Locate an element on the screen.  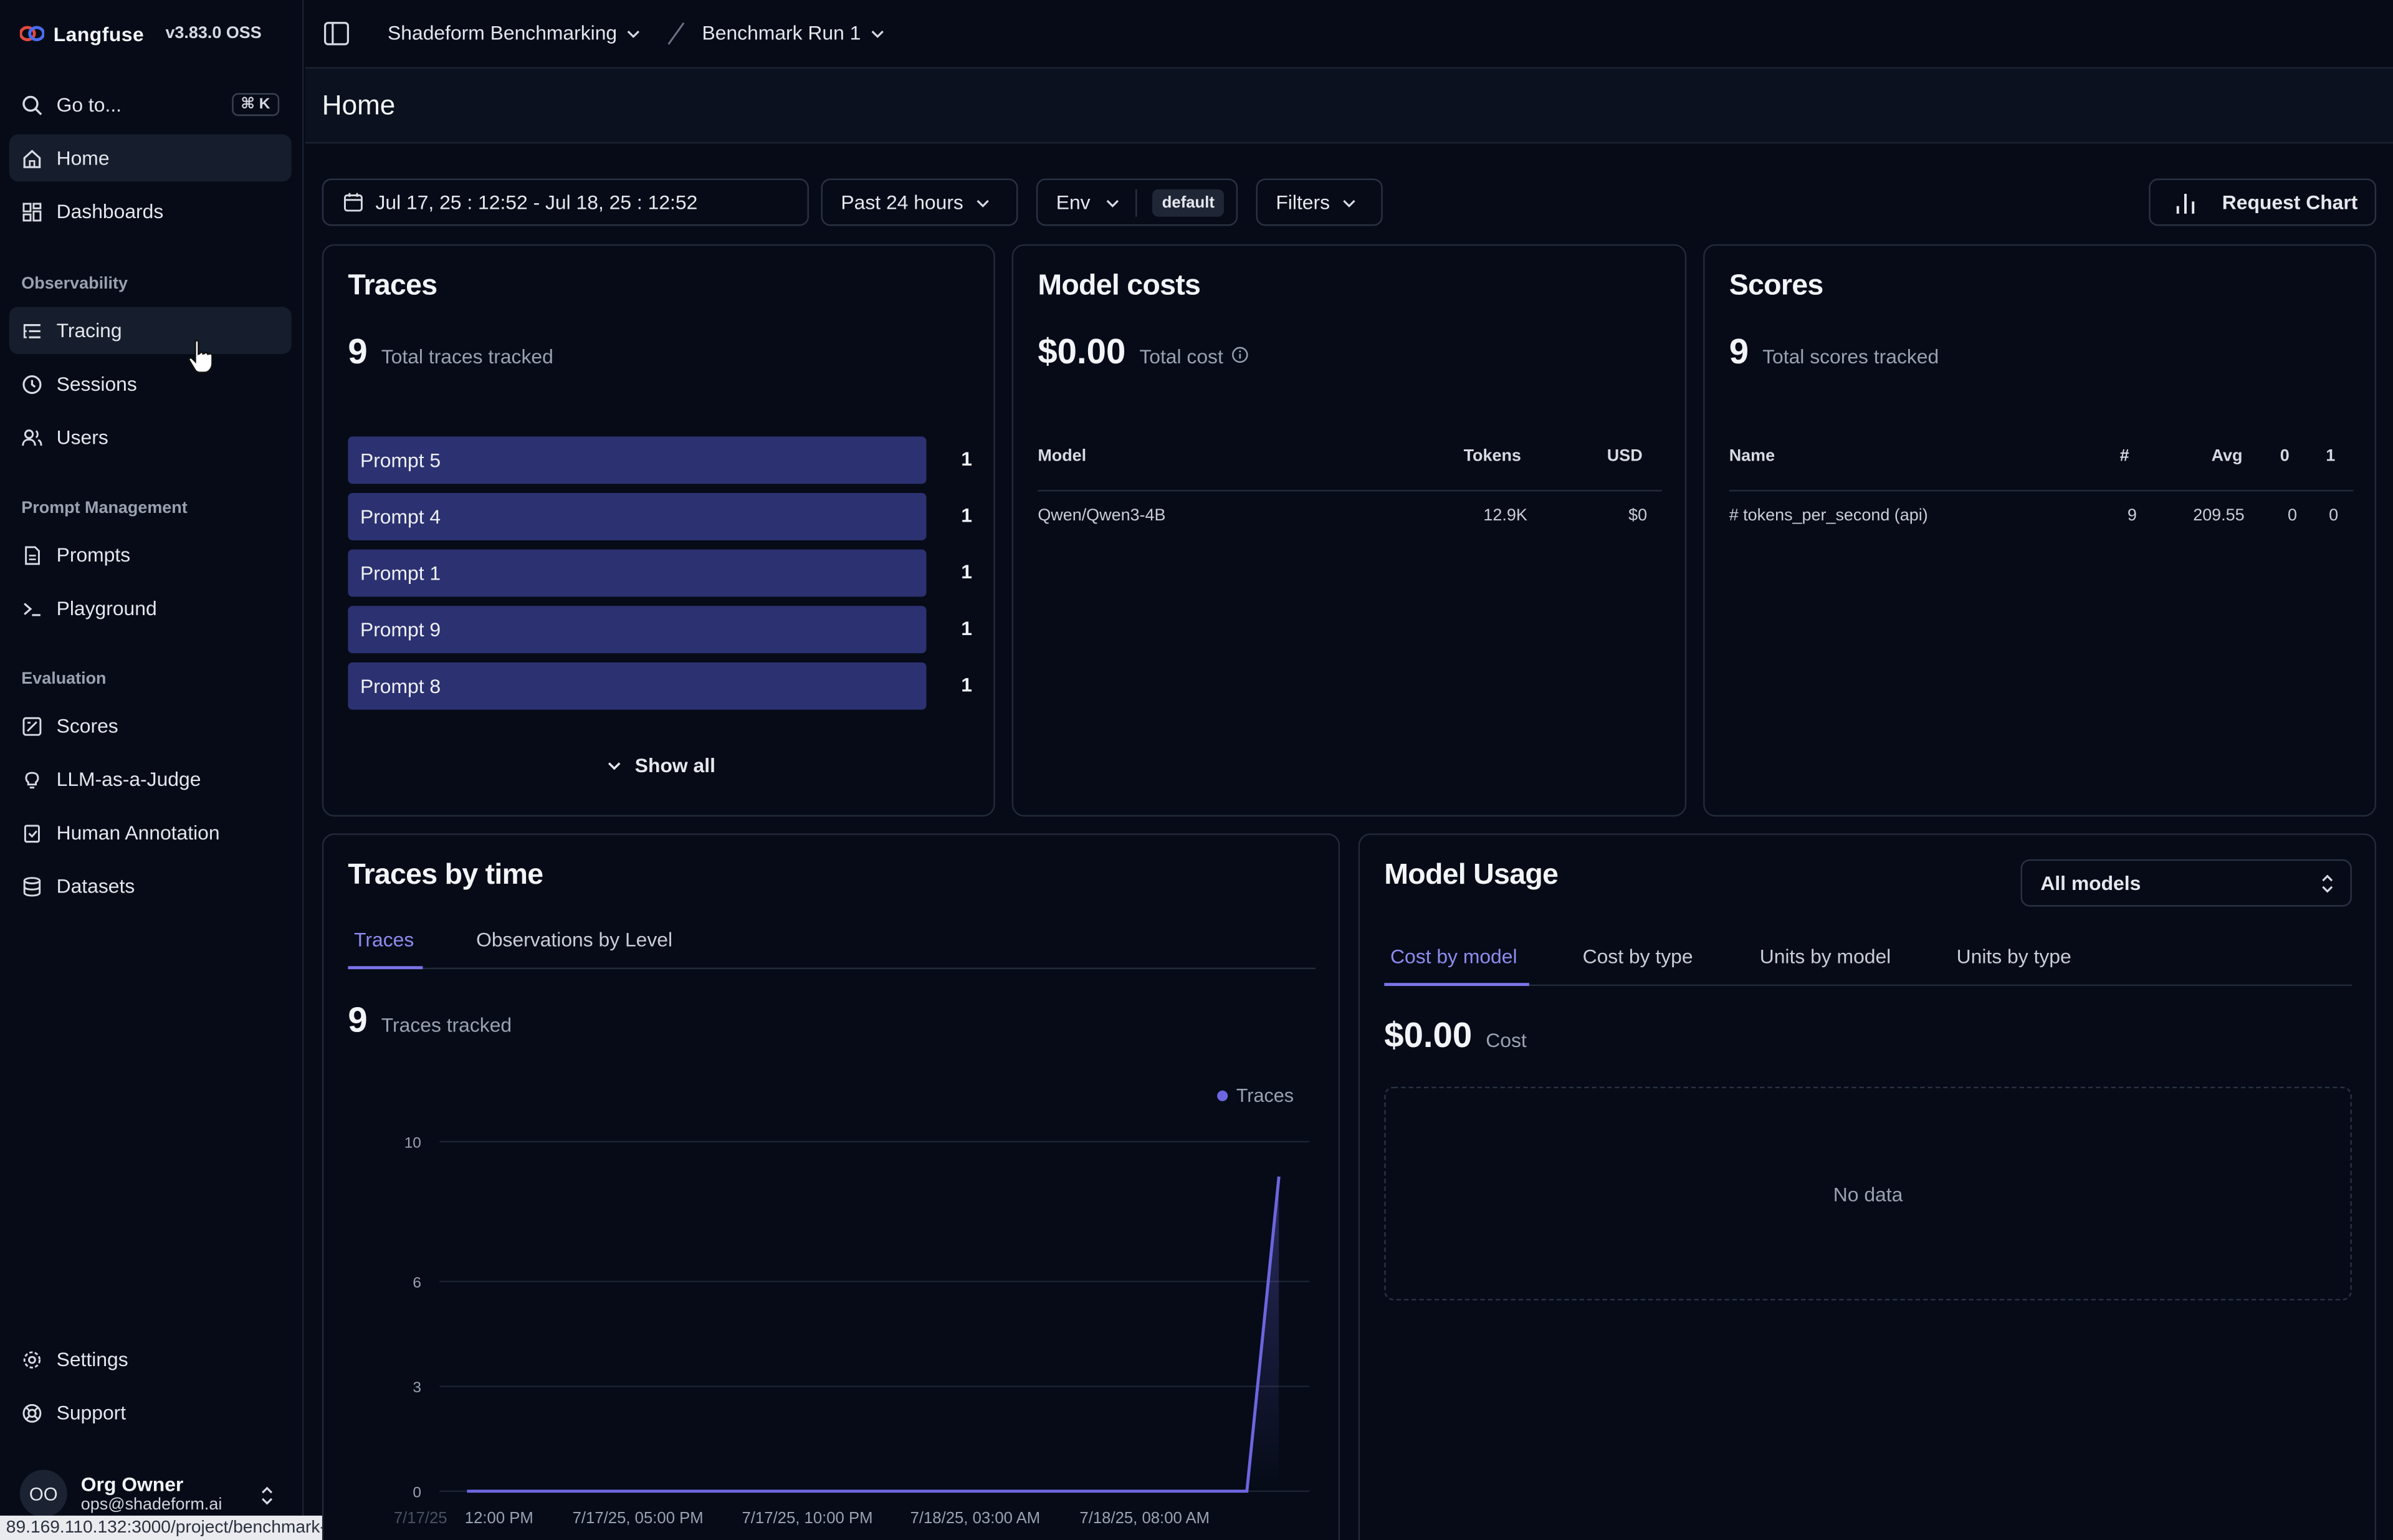
trace-bar-label: Prompt 5 is located at coordinates (400, 460).